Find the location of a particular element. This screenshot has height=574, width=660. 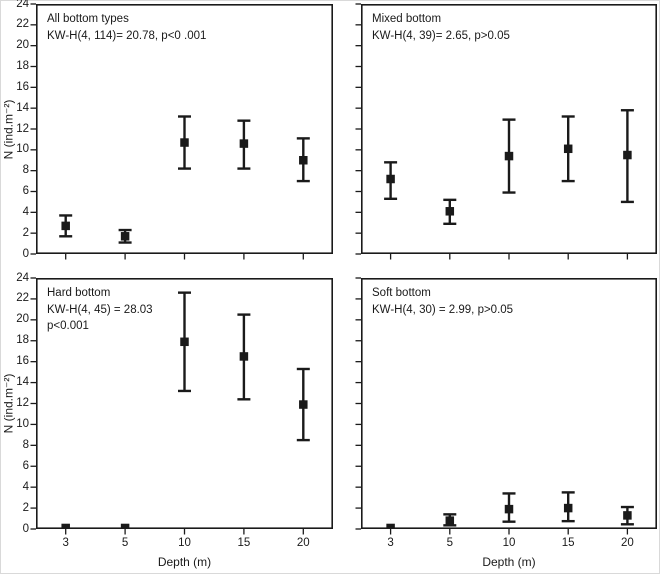

panel-stats-line: KW-H(4, 30) = 2.99, p>0.05 is located at coordinates (443, 309).